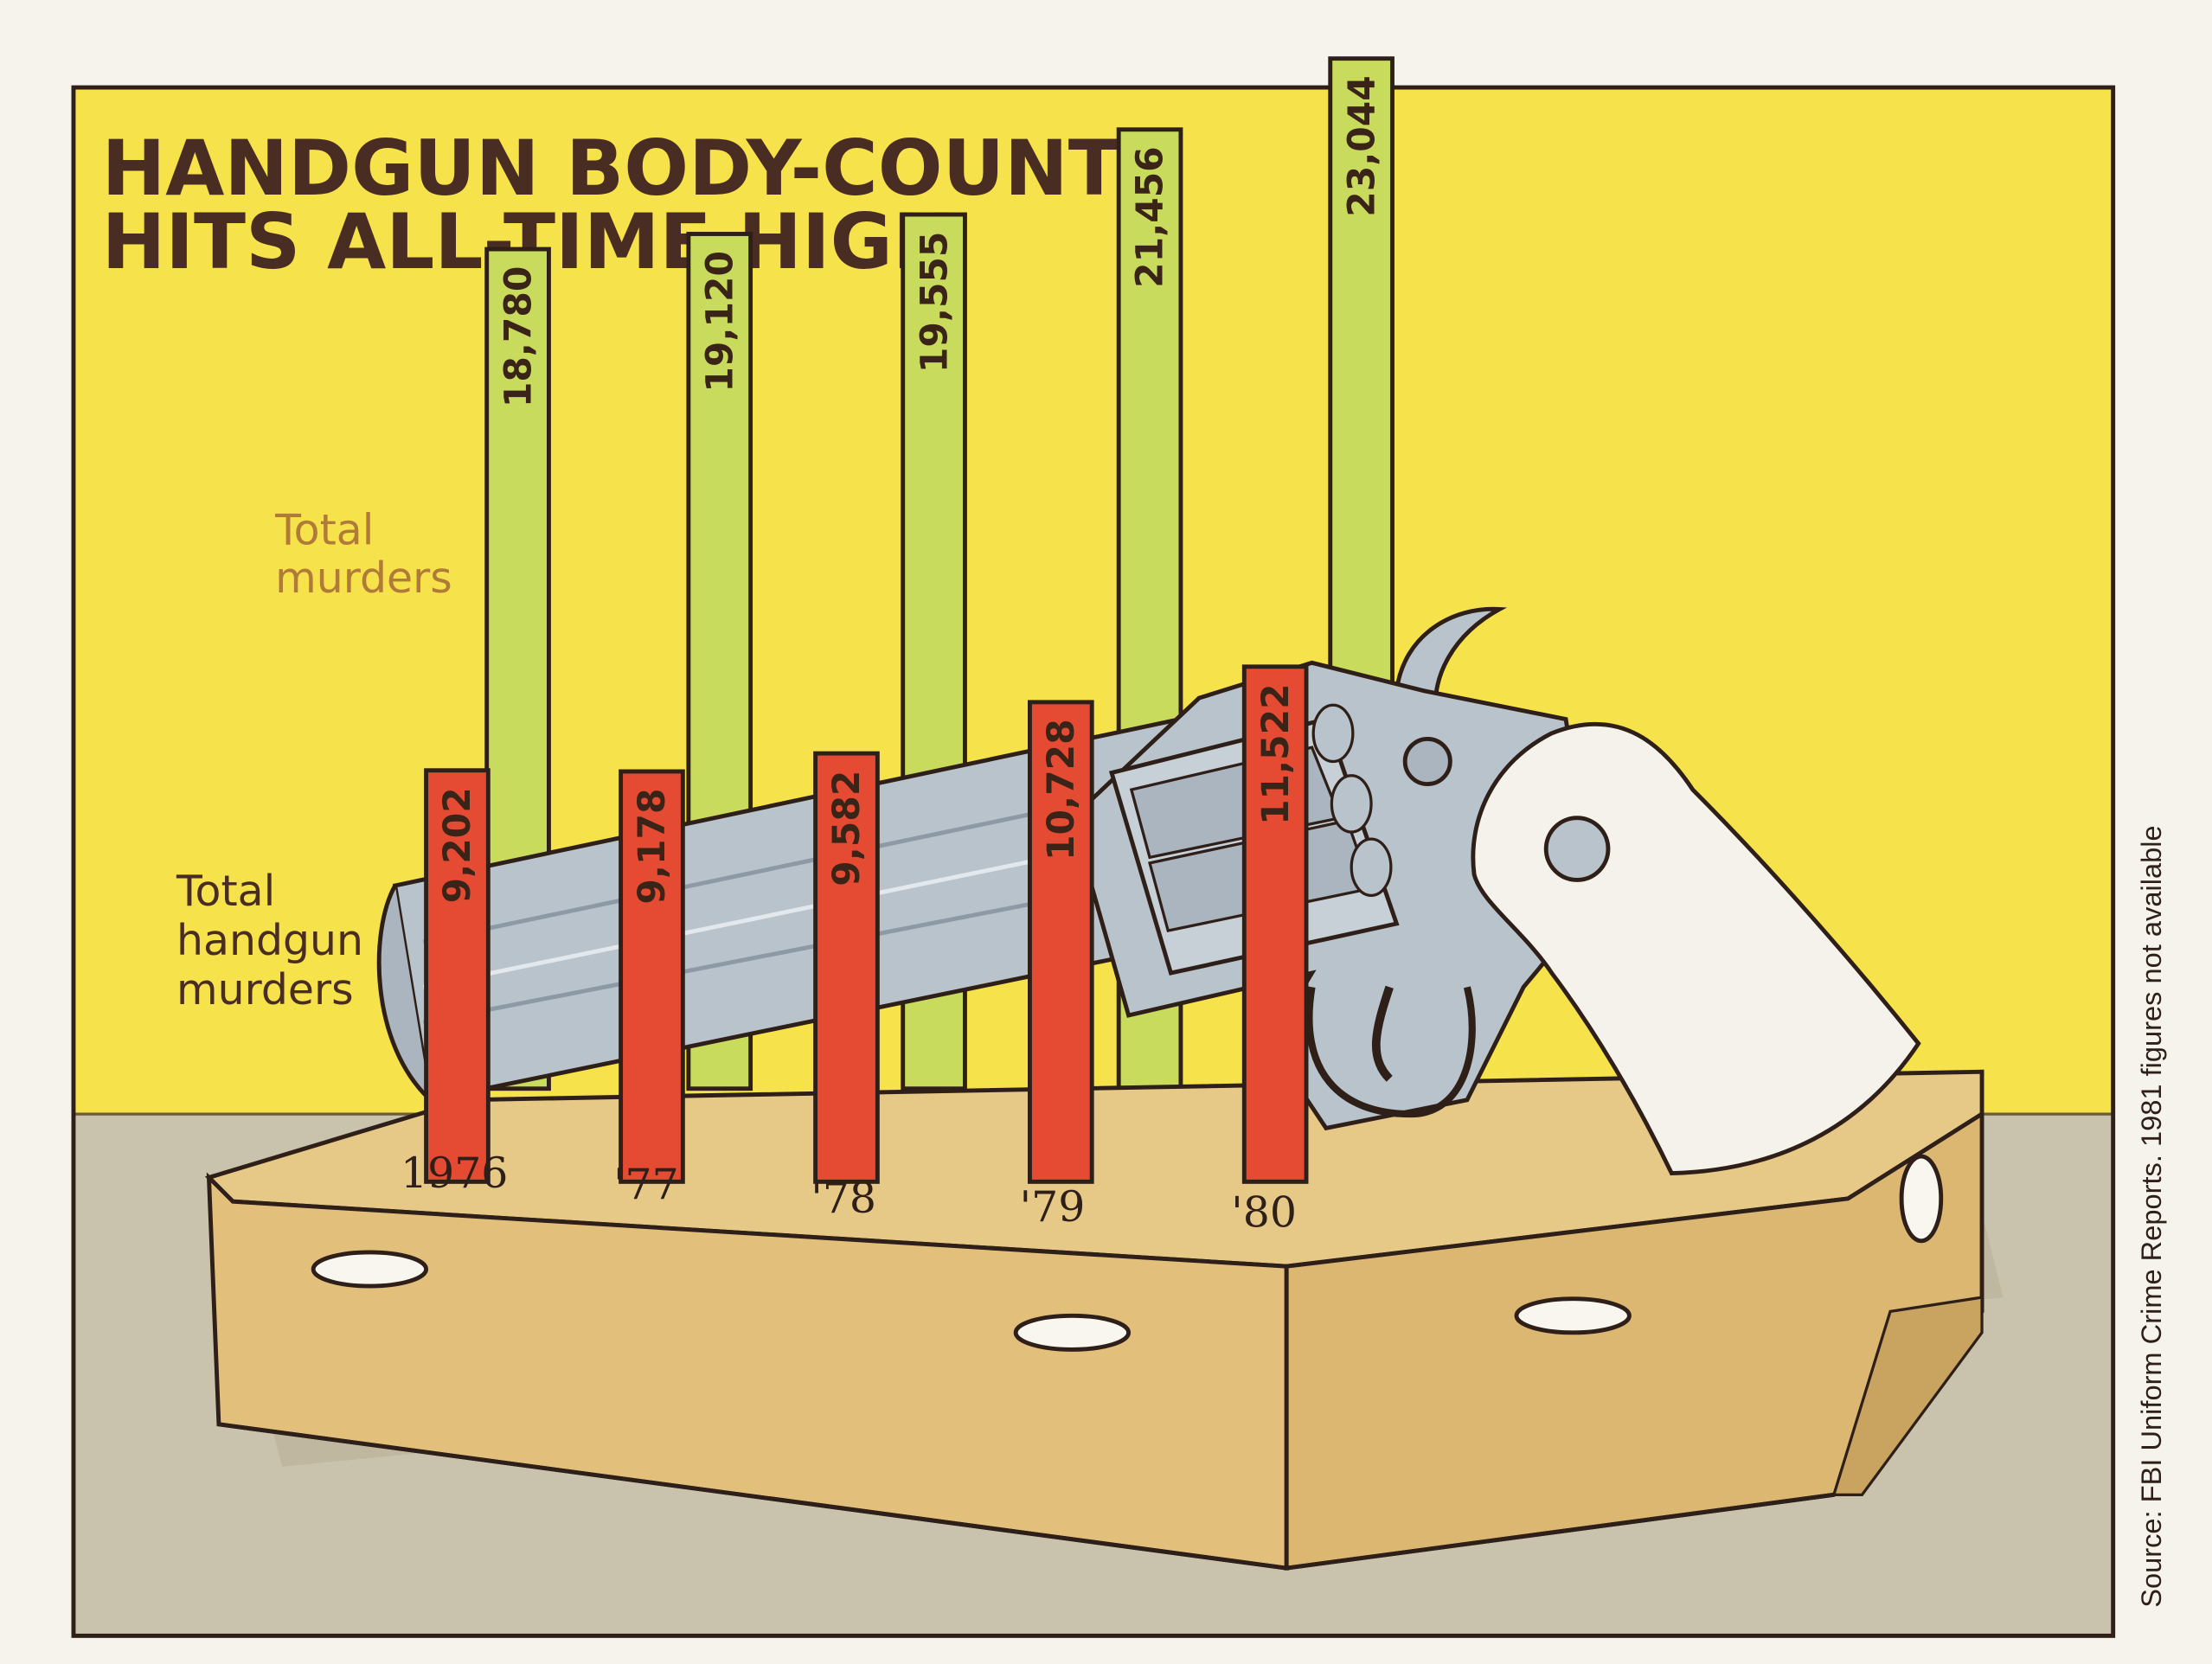  Describe the element at coordinates (1908, 1396) in the screenshot. I see `coffin-end-panel` at that location.